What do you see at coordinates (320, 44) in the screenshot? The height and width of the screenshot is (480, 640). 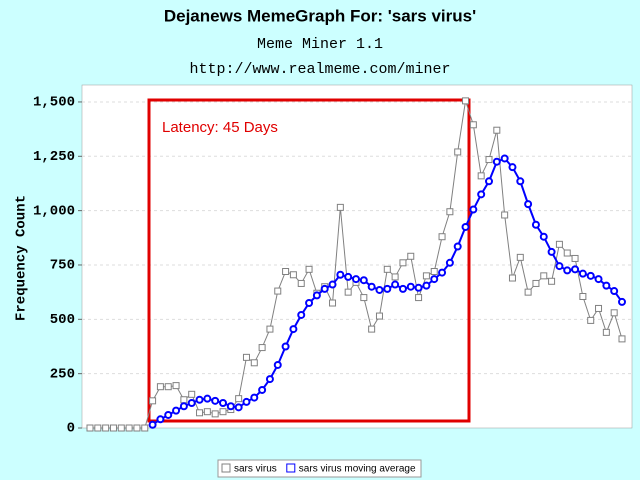 I see `chart-subtitle: Meme Miner 1.1` at bounding box center [320, 44].